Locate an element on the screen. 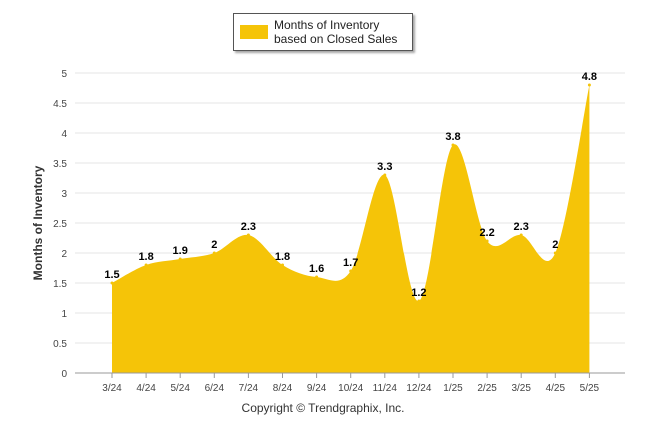 The width and height of the screenshot is (646, 434). legend-swatch is located at coordinates (254, 32).